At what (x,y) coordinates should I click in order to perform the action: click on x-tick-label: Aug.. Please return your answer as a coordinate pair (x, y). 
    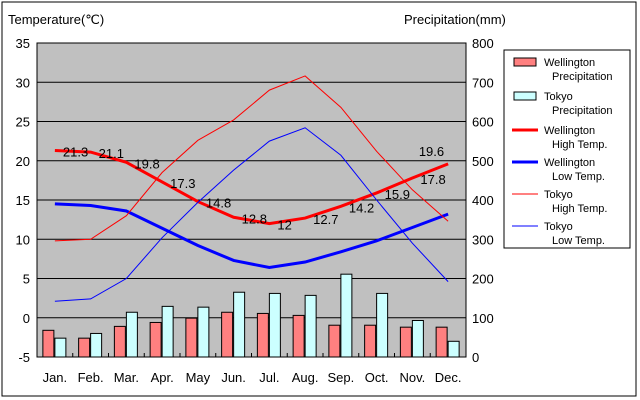
    Looking at the image, I should click on (305, 377).